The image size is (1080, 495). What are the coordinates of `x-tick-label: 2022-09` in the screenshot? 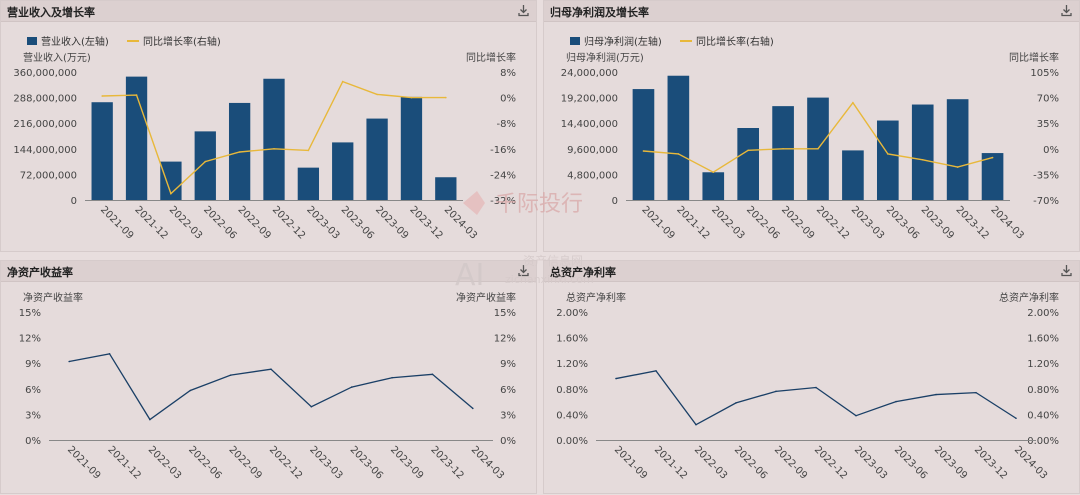 It's located at (245, 462).